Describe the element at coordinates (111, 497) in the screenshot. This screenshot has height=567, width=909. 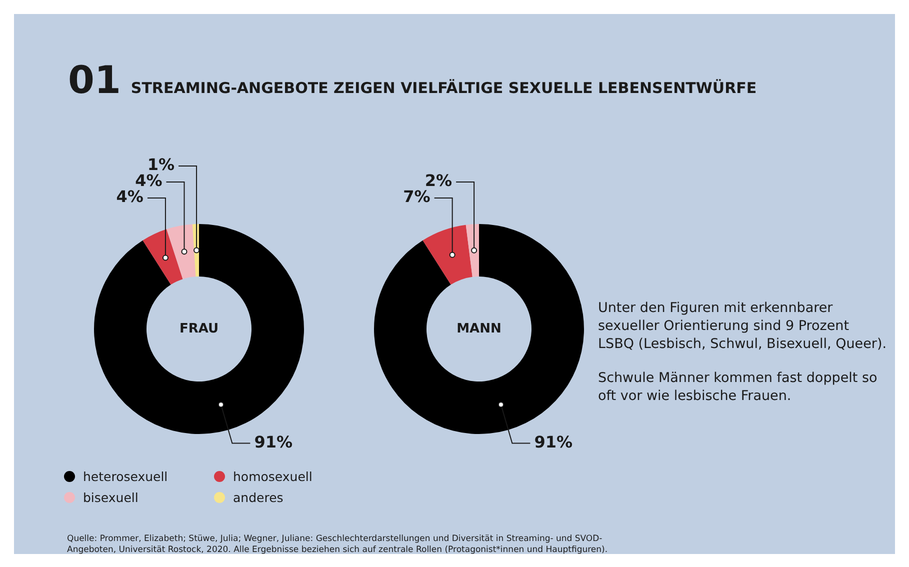
I see `legend-label: bisexuell` at that location.